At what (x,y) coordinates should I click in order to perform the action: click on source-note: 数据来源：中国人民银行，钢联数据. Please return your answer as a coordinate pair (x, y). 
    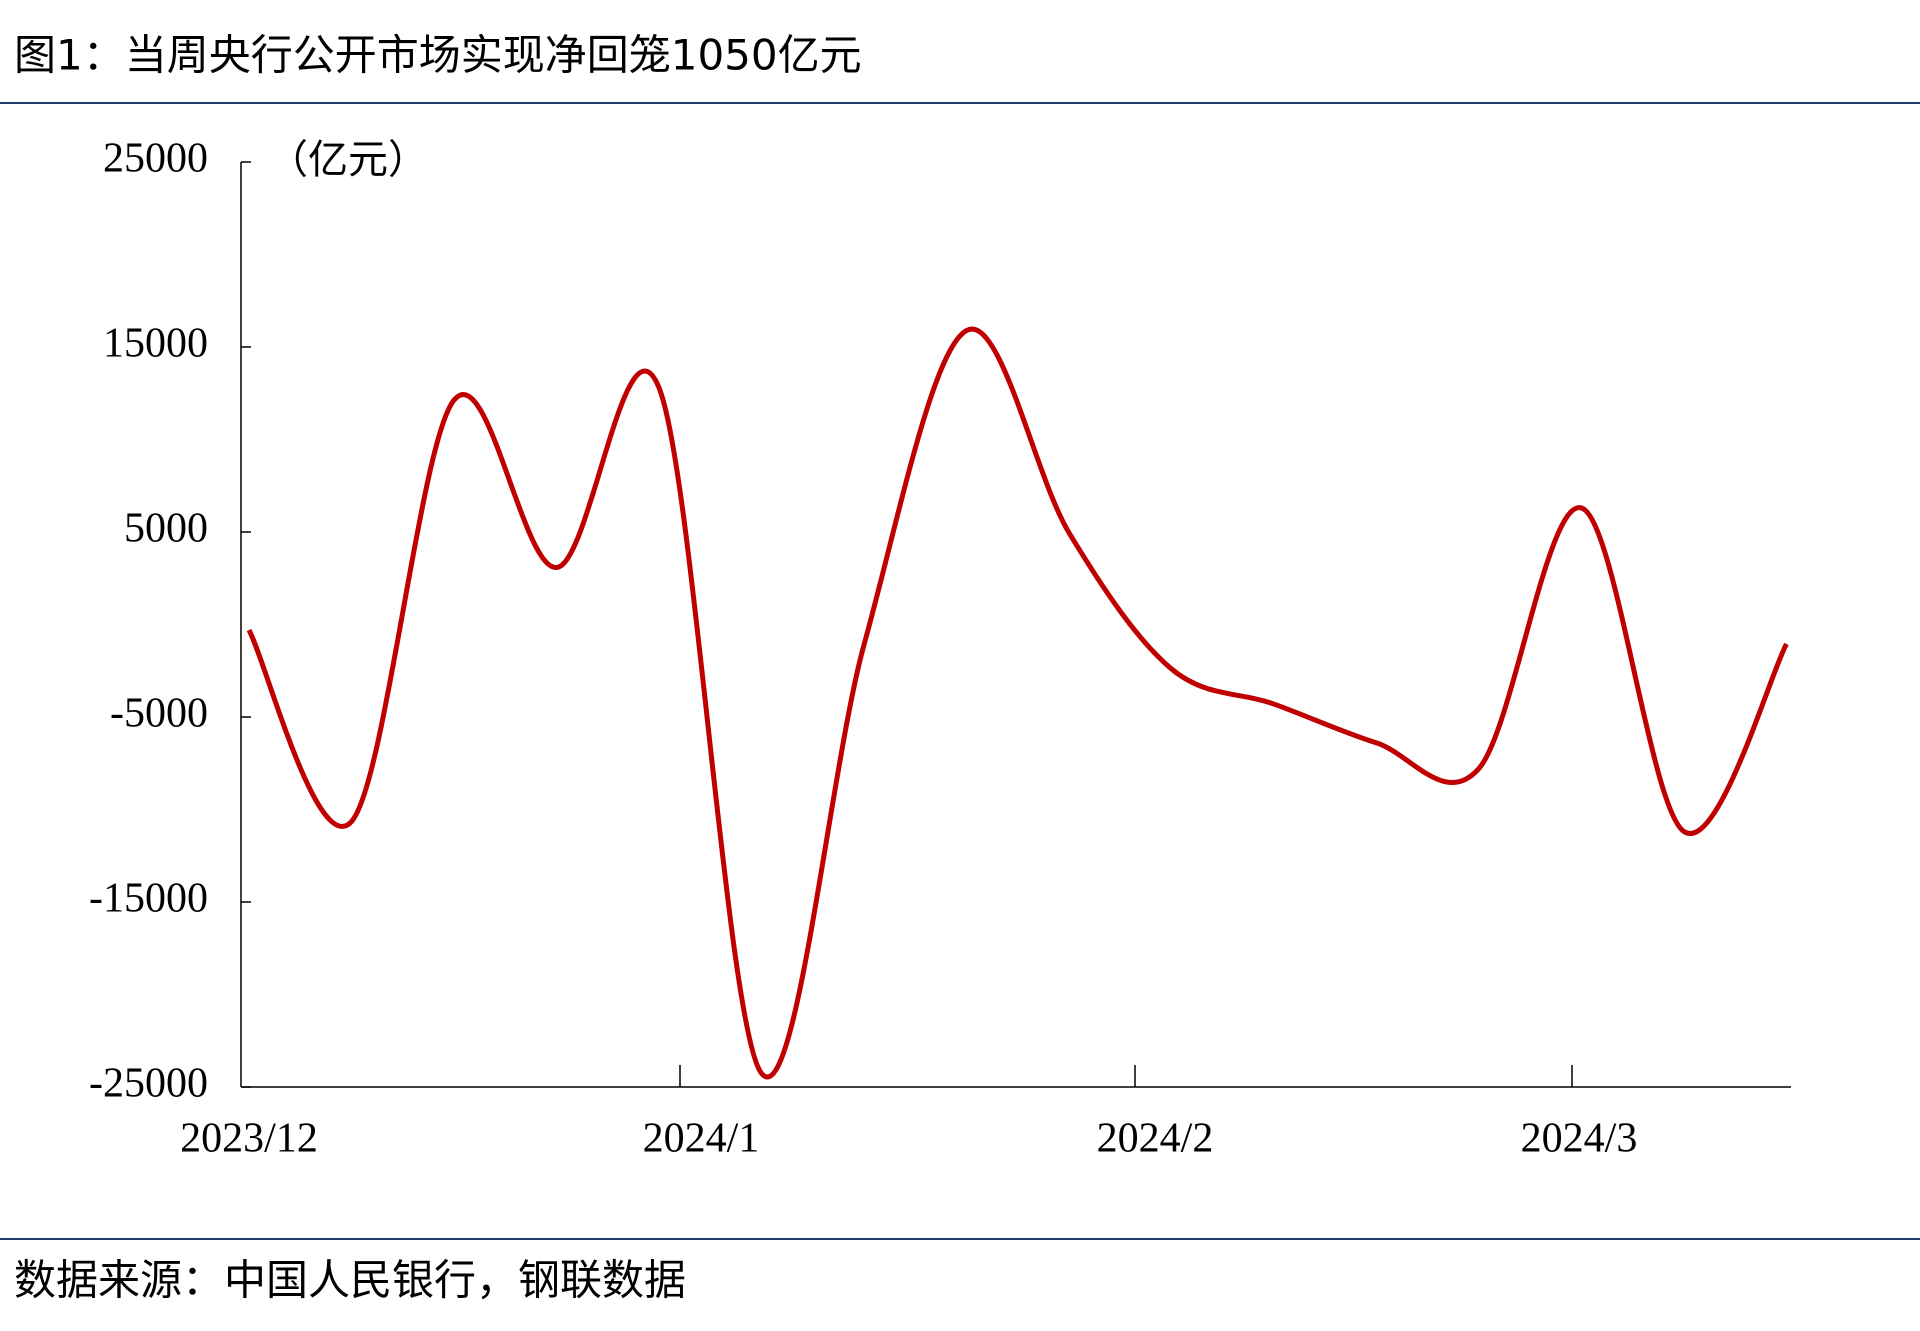
    Looking at the image, I should click on (350, 1280).